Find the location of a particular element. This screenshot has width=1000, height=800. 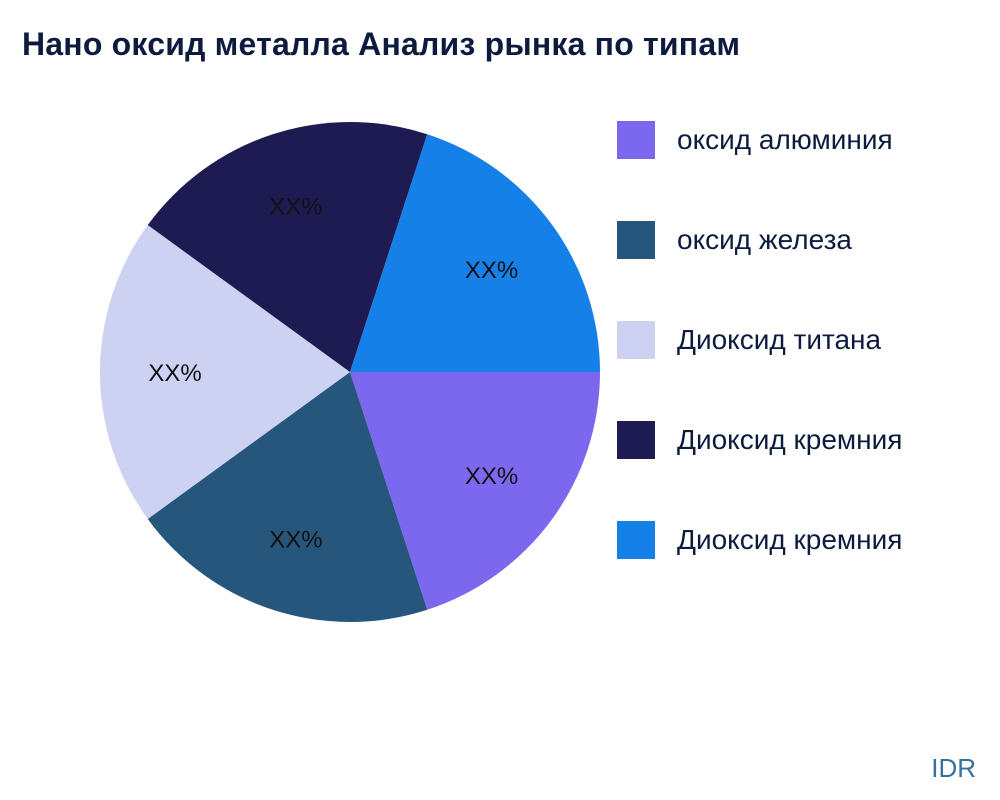

legend-item: оксид алюминия is located at coordinates (759, 140).